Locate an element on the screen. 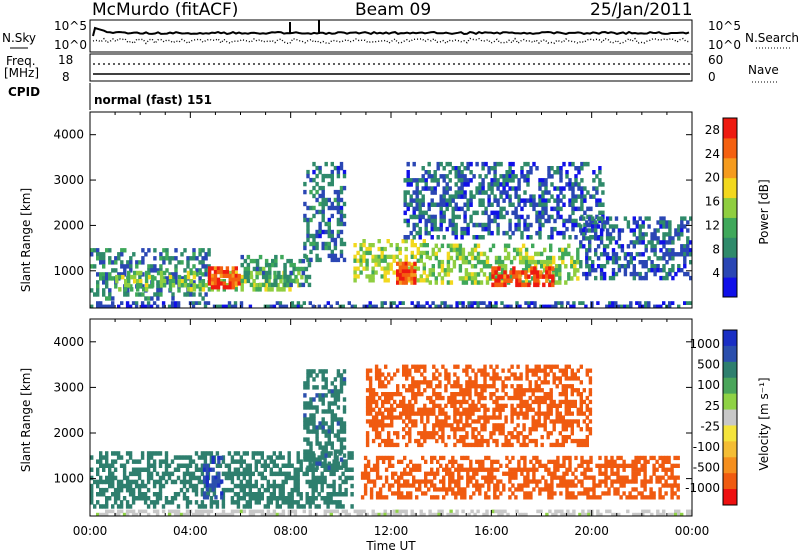  y-tick-label: 4000 is located at coordinates (68, 342).